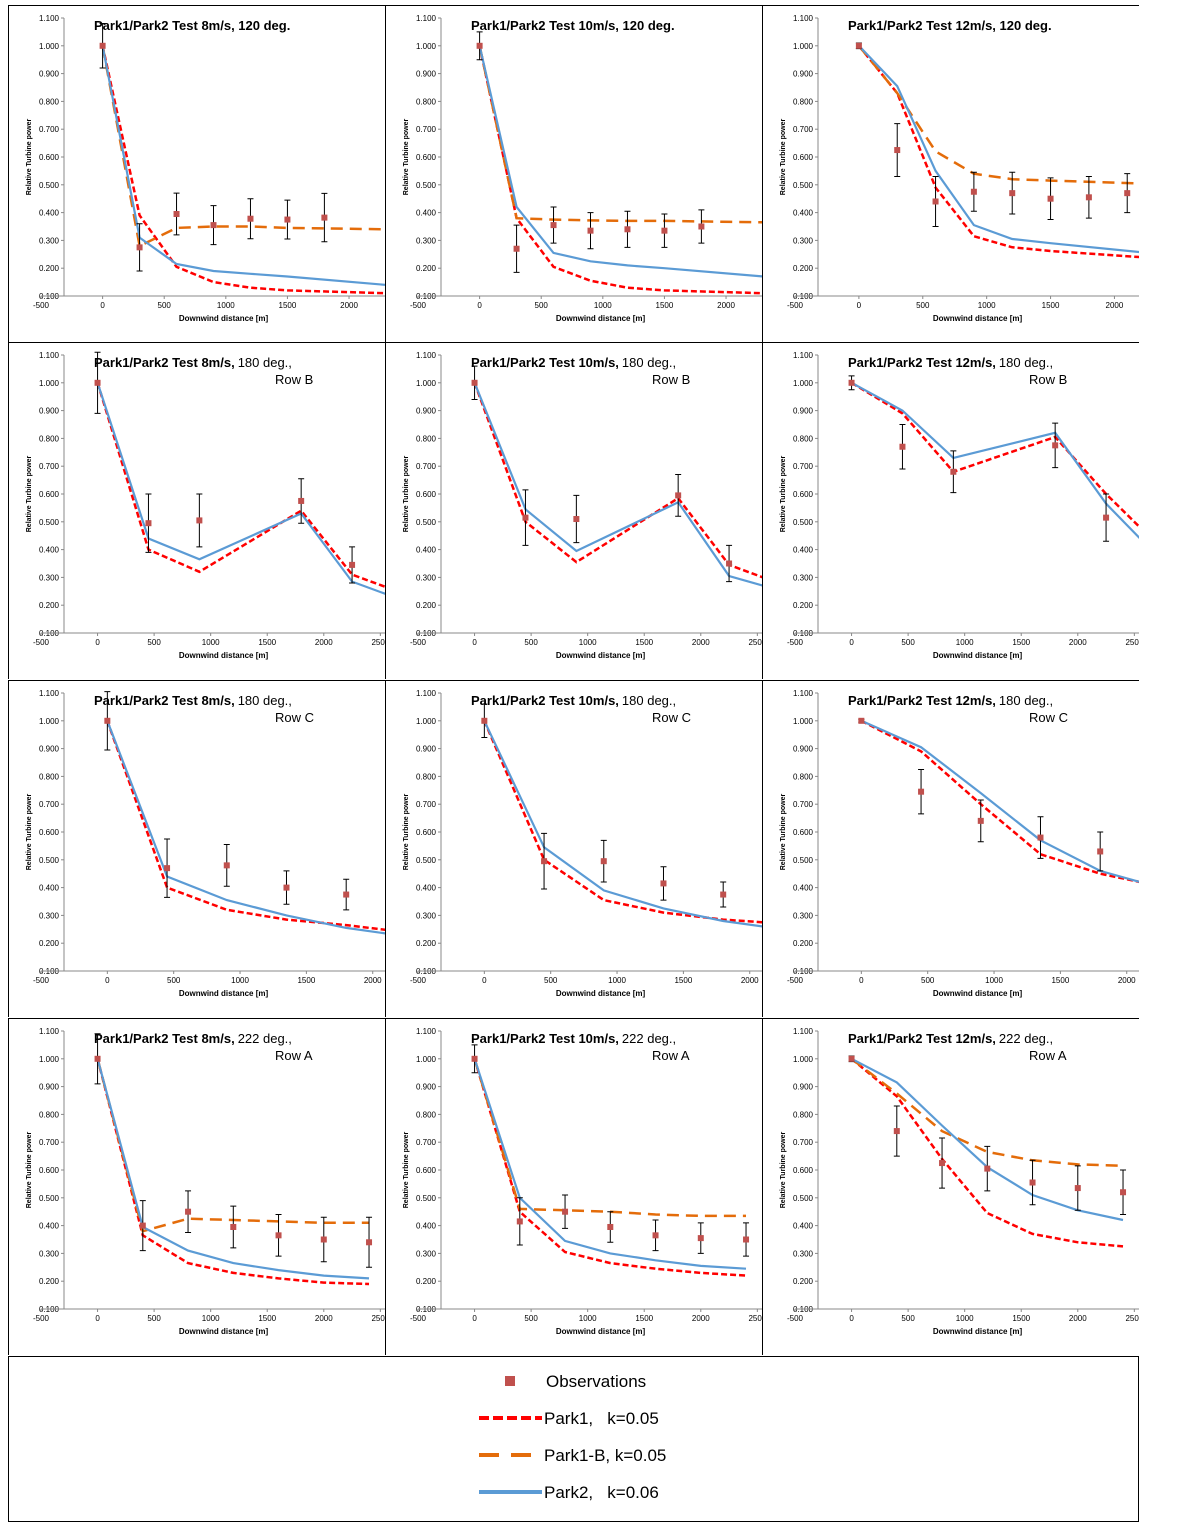 The image size is (1195, 1526). Describe the element at coordinates (1026, 1038) in the screenshot. I see `subtitle-text: 222 deg.,` at that location.